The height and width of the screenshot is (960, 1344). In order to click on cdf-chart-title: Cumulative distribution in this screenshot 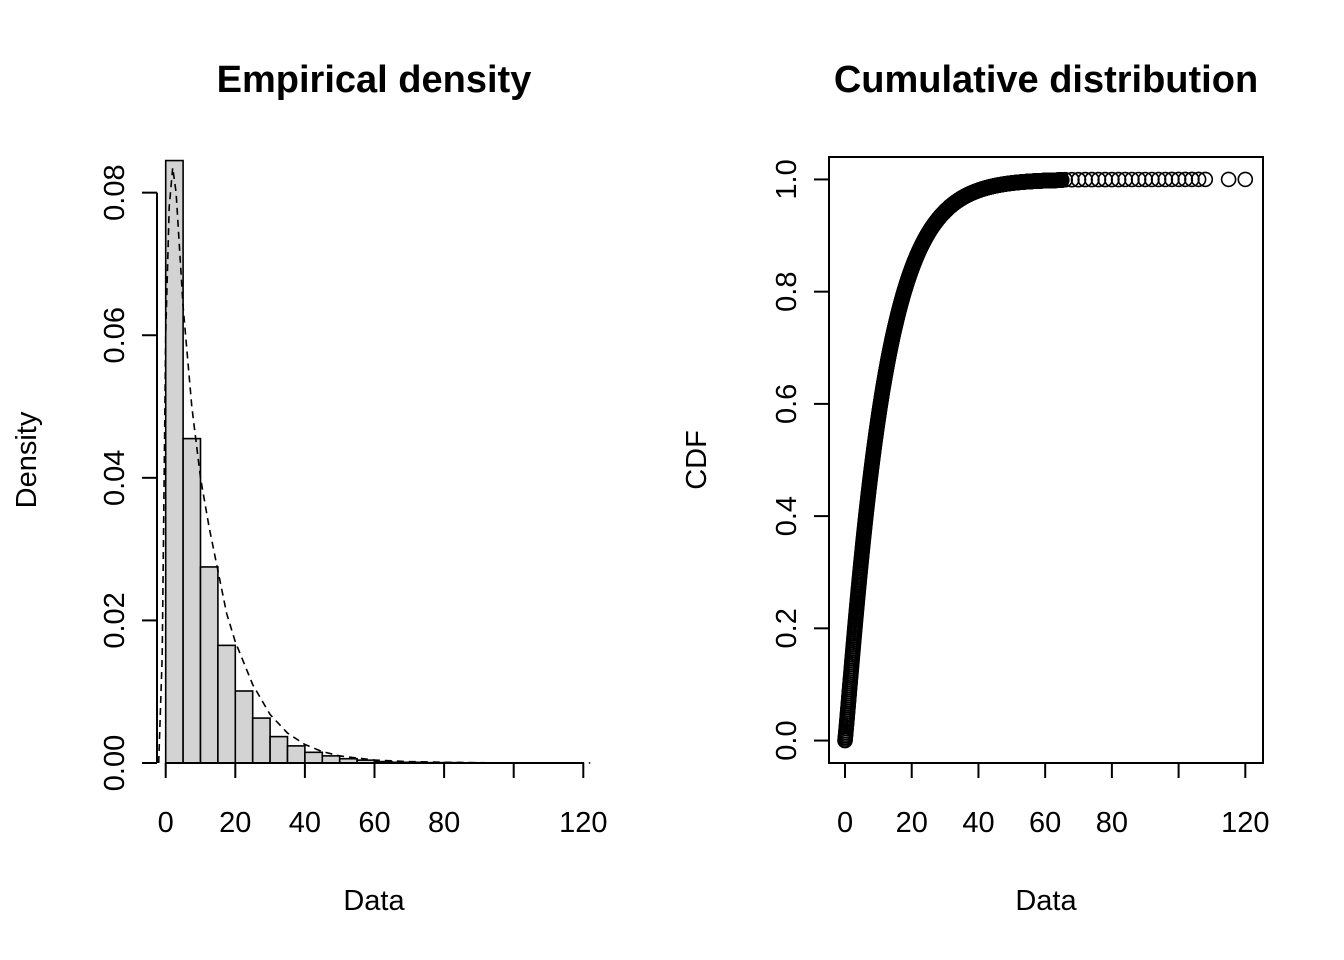, I will do `click(1046, 80)`.